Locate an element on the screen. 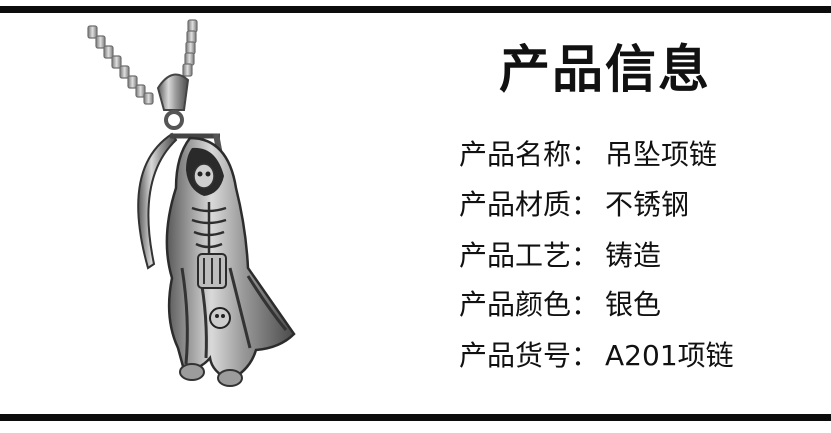 This screenshot has width=831, height=433. info-row-label: 产品货号 is located at coordinates (515, 355).